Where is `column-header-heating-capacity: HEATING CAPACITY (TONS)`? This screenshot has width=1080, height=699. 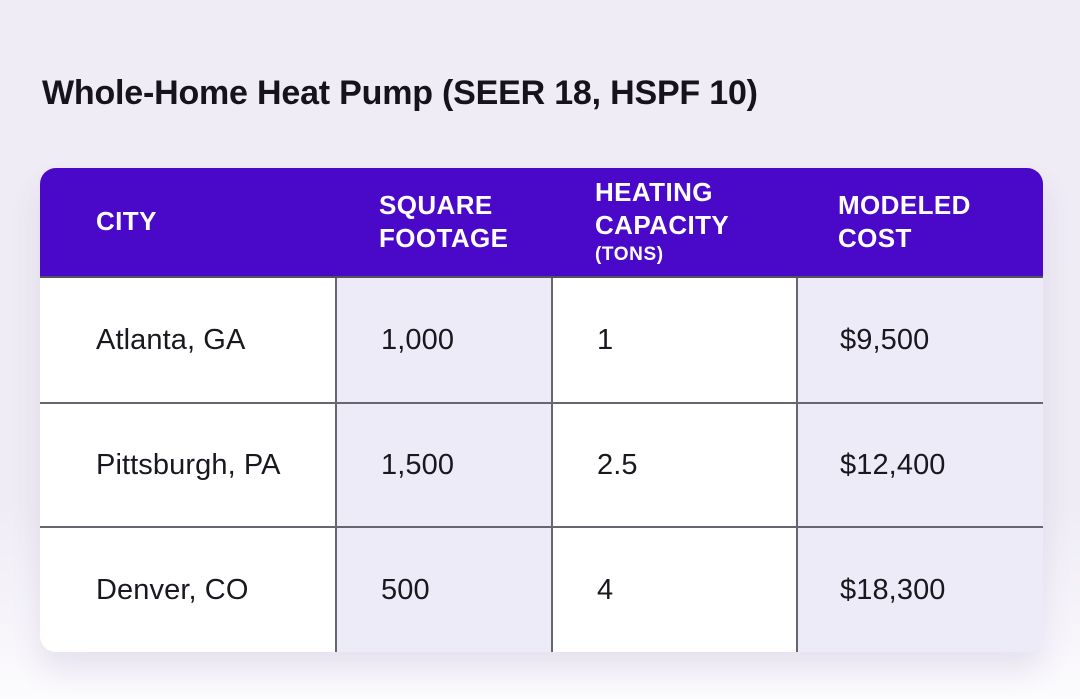
column-header-heating-capacity: HEATING CAPACITY (TONS) is located at coordinates (673, 222).